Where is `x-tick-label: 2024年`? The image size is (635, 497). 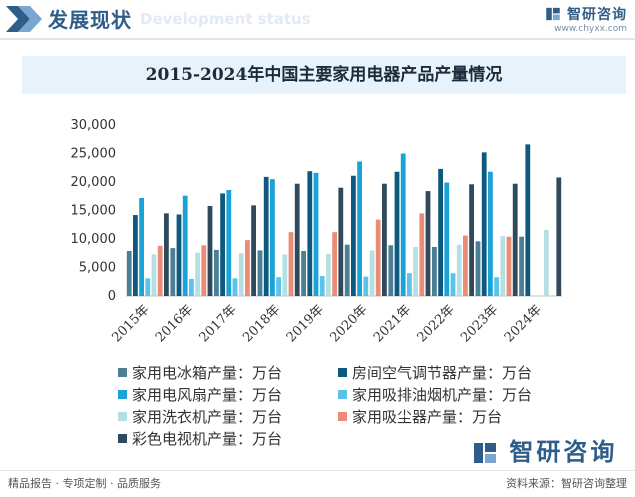 x-tick-label: 2024年 is located at coordinates (523, 323).